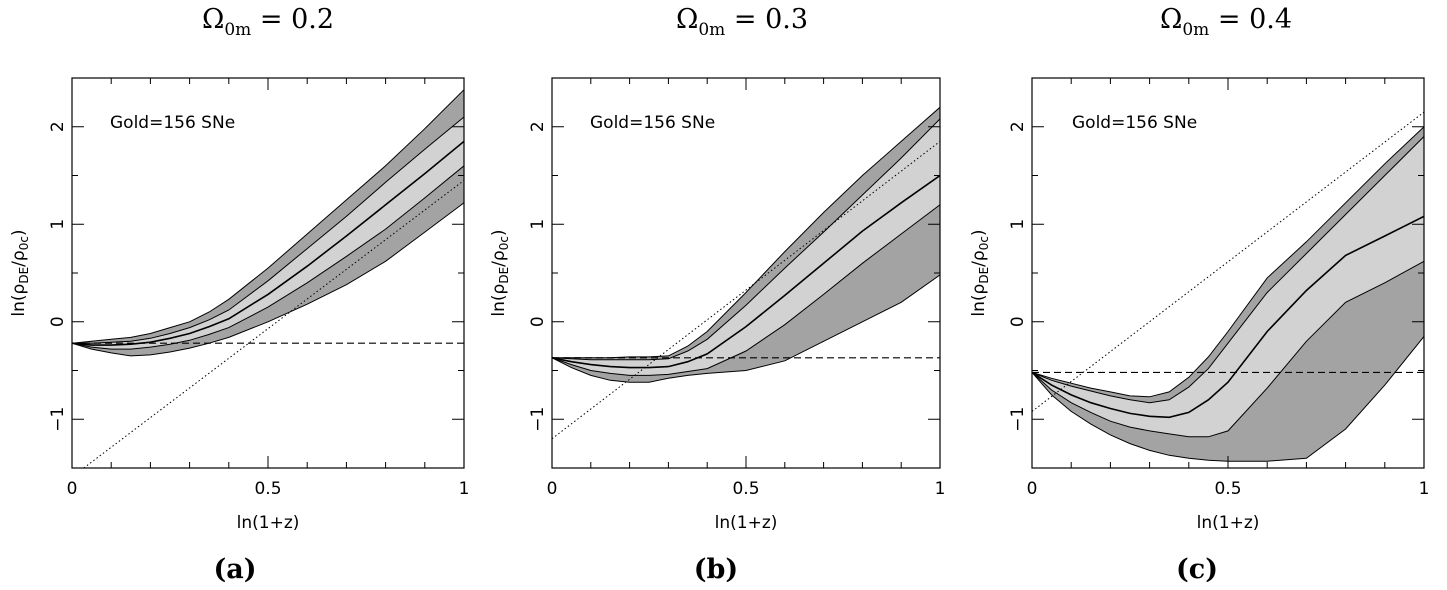 Image resolution: width=1447 pixels, height=590 pixels. I want to click on panel-label-b: (b), so click(716, 569).